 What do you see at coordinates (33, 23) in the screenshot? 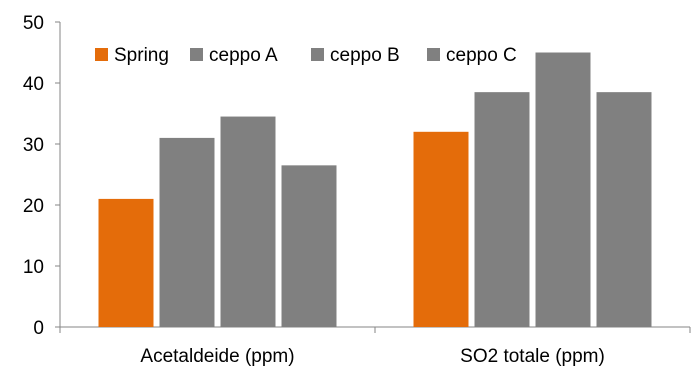
I see `y-tick-label: 50` at bounding box center [33, 23].